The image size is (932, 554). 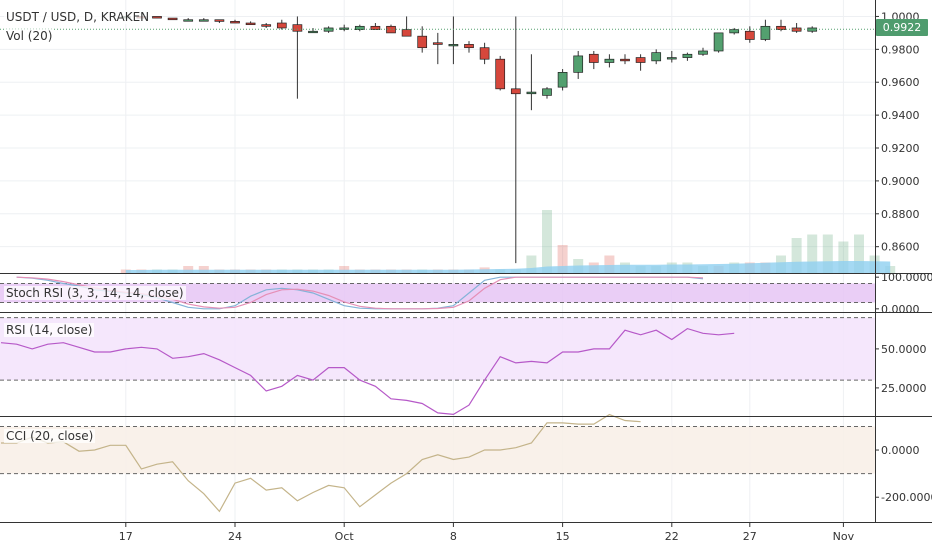 I want to click on time-axis-tick-label: 8, so click(x=453, y=536).